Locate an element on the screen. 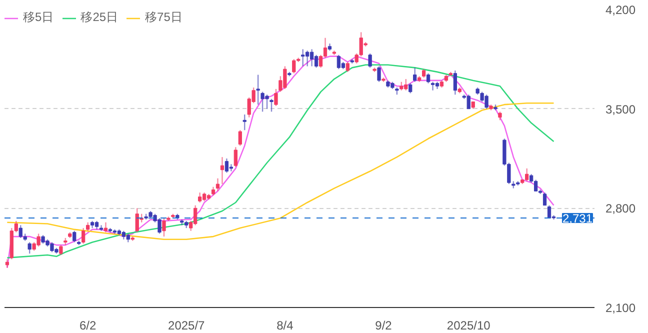  x-tick-label: 2025/10 is located at coordinates (468, 325).